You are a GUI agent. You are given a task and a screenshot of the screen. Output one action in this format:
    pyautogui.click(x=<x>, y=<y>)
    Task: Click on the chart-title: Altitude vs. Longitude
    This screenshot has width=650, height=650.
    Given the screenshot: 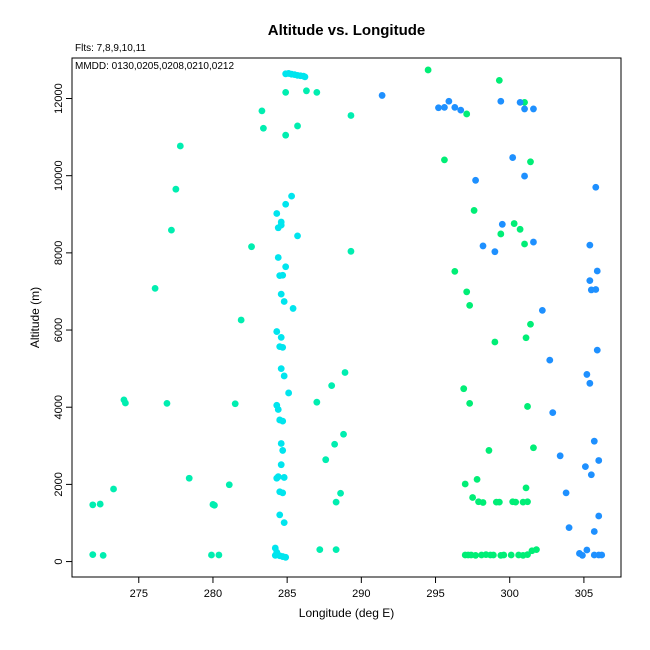 What is the action you would take?
    pyautogui.click(x=347, y=30)
    